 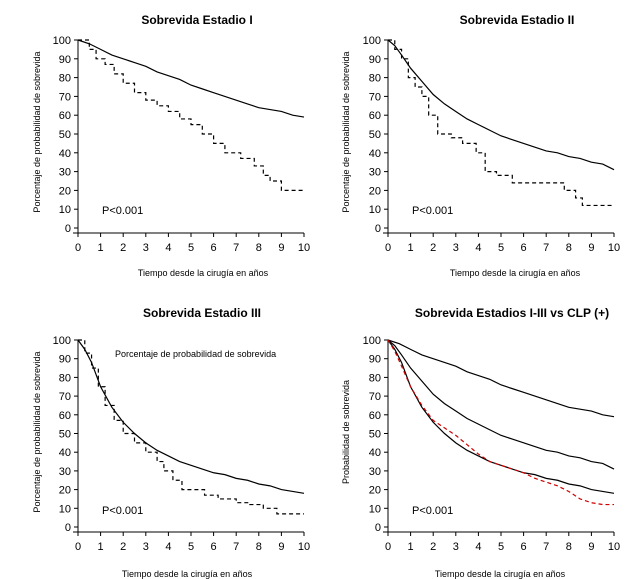 What do you see at coordinates (346, 432) in the screenshot?
I see `y-axis-label: Probabilidad de sobrevida` at bounding box center [346, 432].